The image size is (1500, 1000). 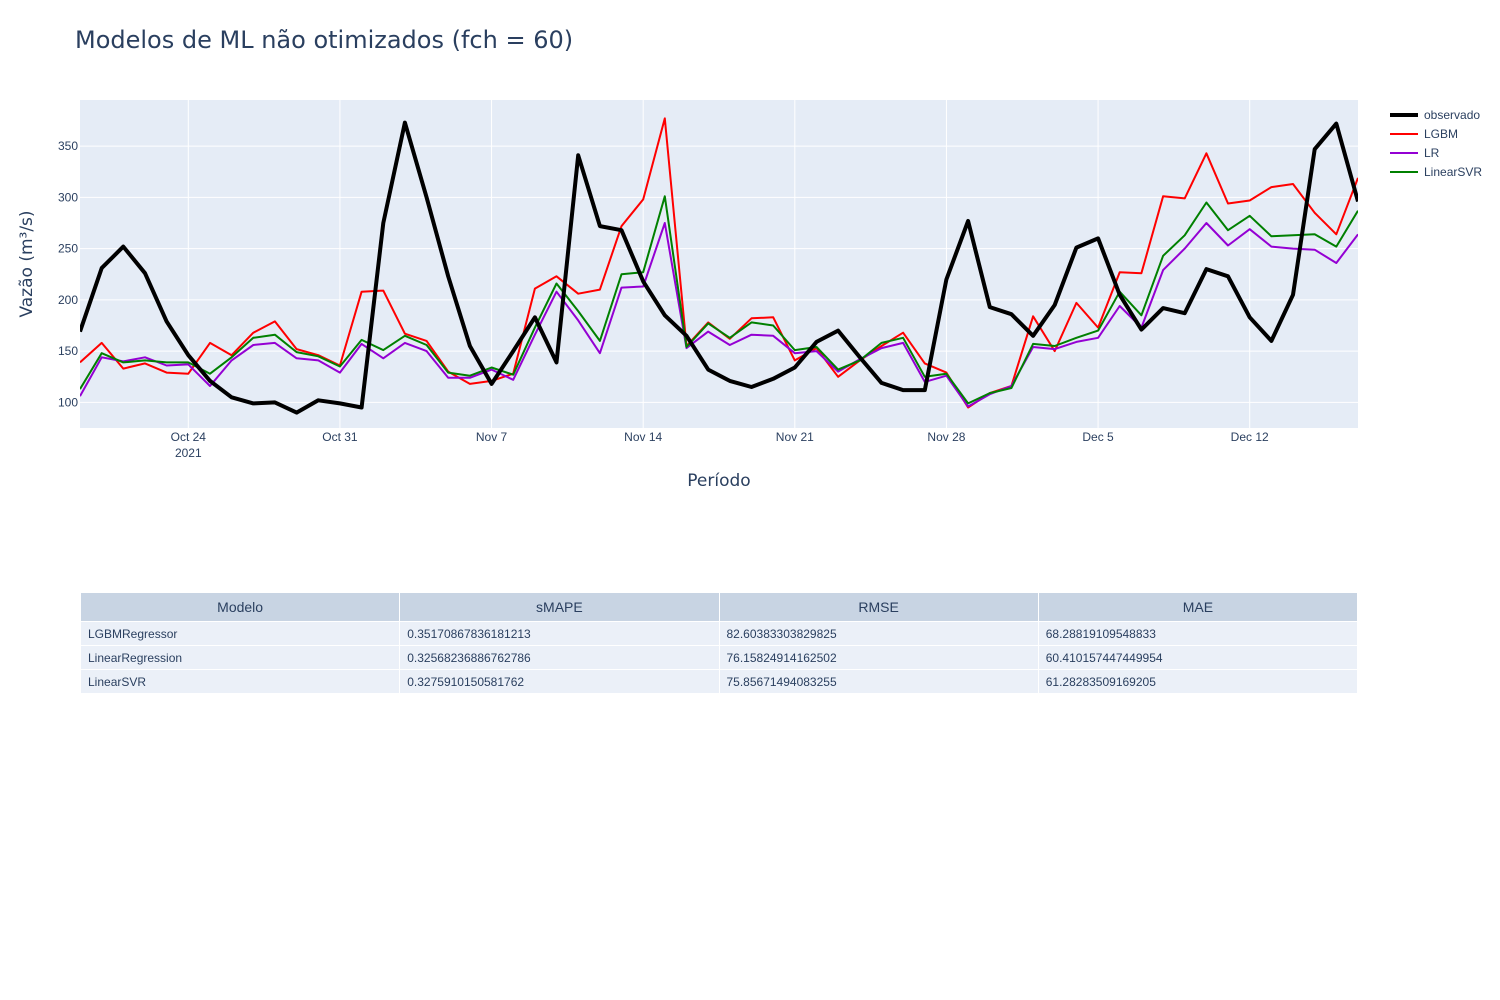 I want to click on y-axis-ticks: 100 150 200 250 300 350, so click(x=68, y=274).